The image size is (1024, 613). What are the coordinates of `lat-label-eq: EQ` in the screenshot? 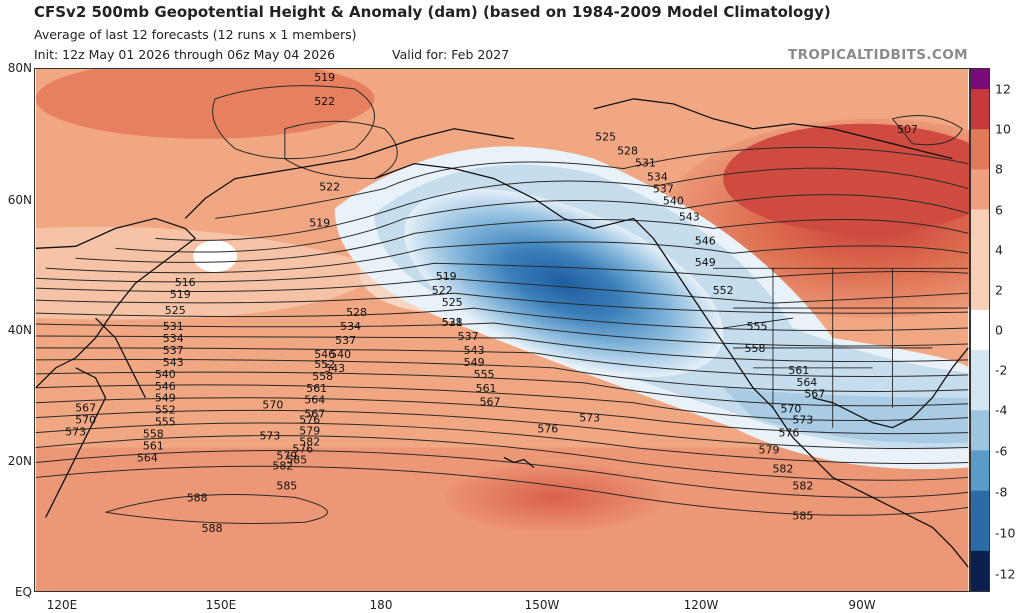 It's located at (23, 592).